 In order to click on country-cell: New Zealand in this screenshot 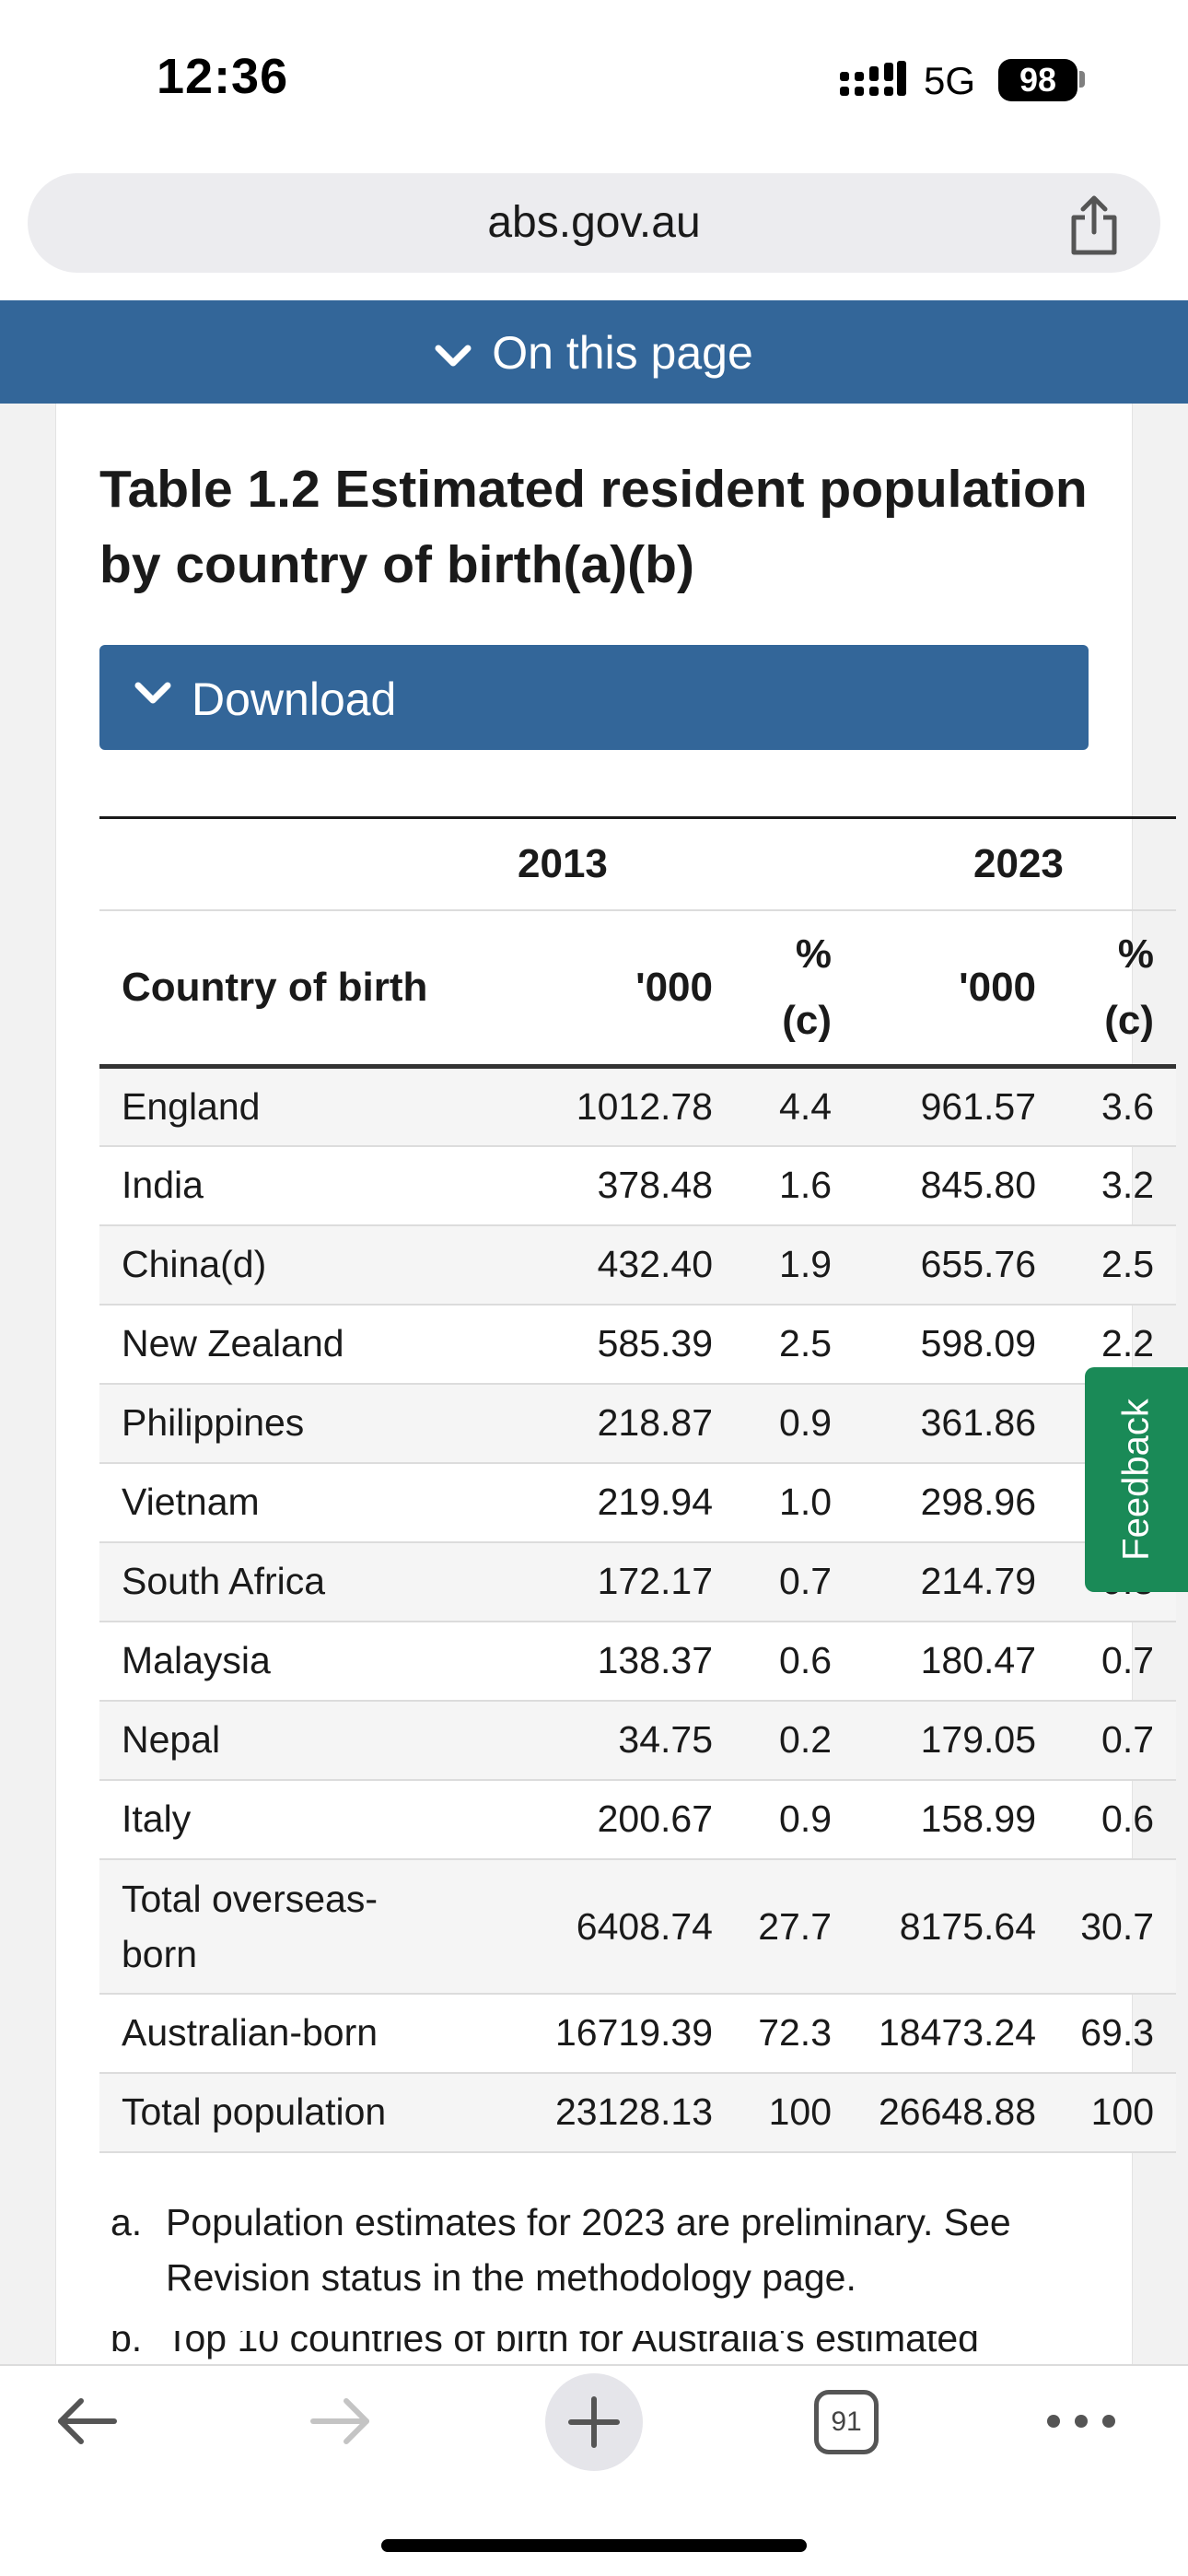, I will do `click(270, 1344)`.